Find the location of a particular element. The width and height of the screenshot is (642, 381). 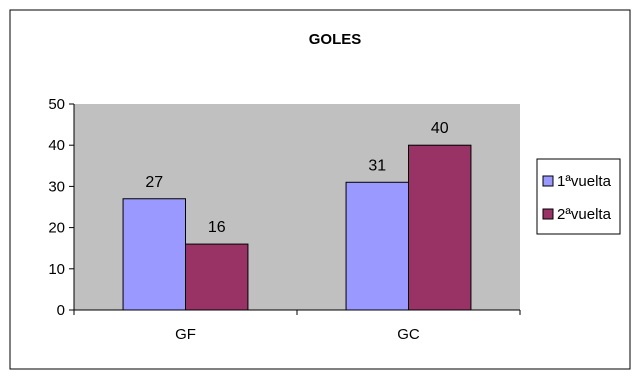

legend: 1ªvuelta 2ªvuelta is located at coordinates (577, 198).